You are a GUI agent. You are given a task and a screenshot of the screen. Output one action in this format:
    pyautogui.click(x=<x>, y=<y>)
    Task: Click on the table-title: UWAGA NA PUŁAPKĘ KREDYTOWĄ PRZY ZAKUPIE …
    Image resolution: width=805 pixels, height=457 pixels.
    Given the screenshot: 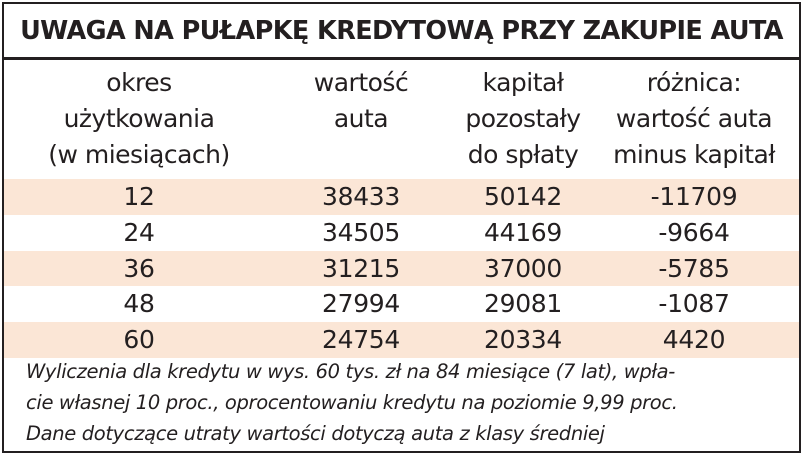 What is the action you would take?
    pyautogui.click(x=401, y=32)
    